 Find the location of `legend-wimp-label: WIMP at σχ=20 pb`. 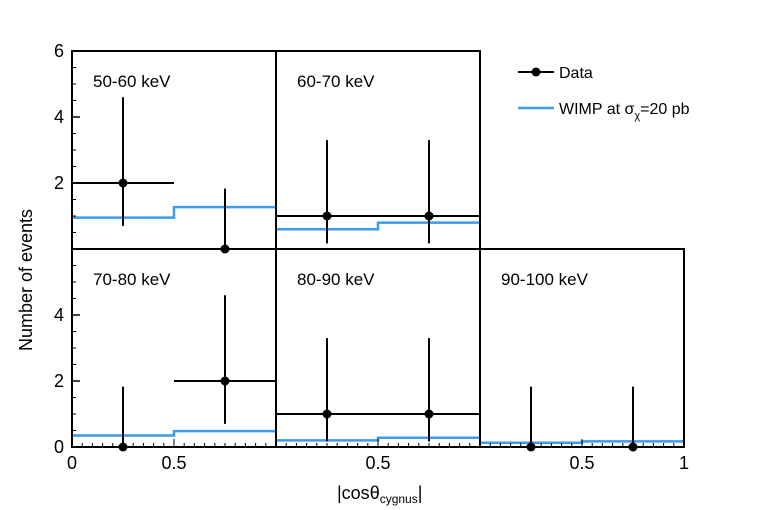

legend-wimp-label: WIMP at σχ=20 pb is located at coordinates (624, 111).